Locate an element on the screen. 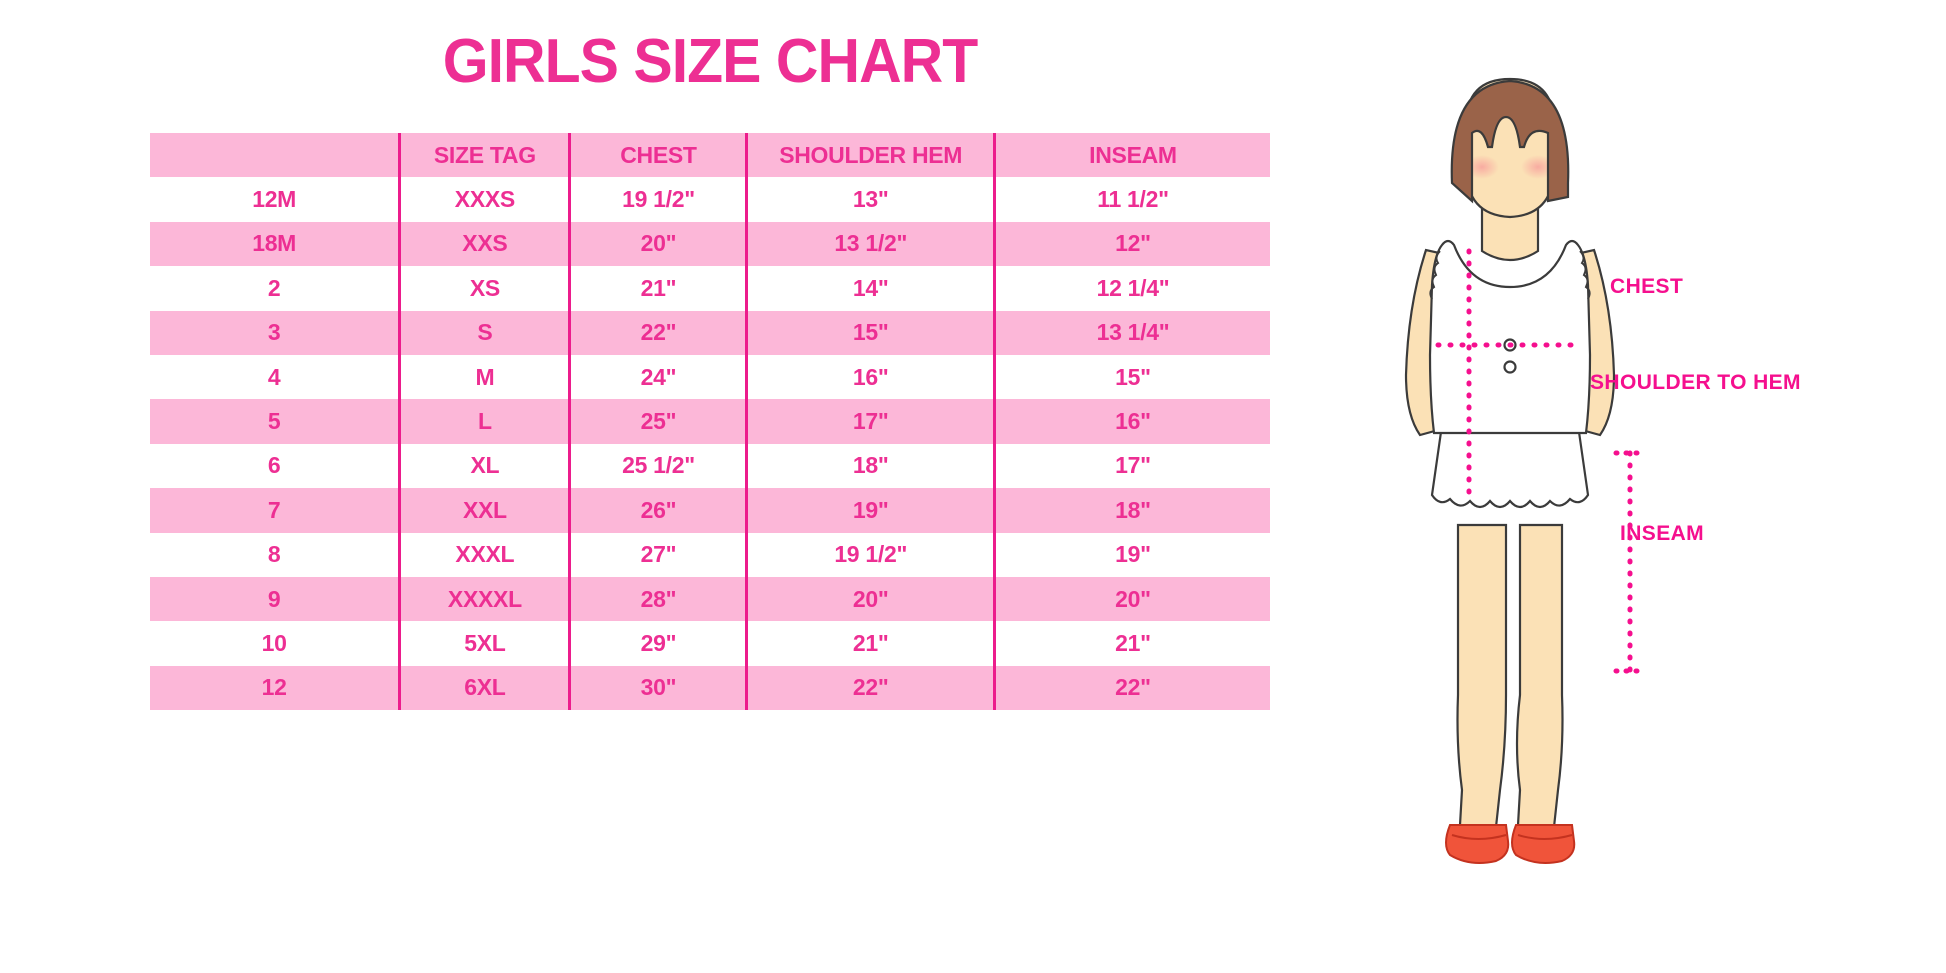  cell-chest: 20" is located at coordinates (657, 244).